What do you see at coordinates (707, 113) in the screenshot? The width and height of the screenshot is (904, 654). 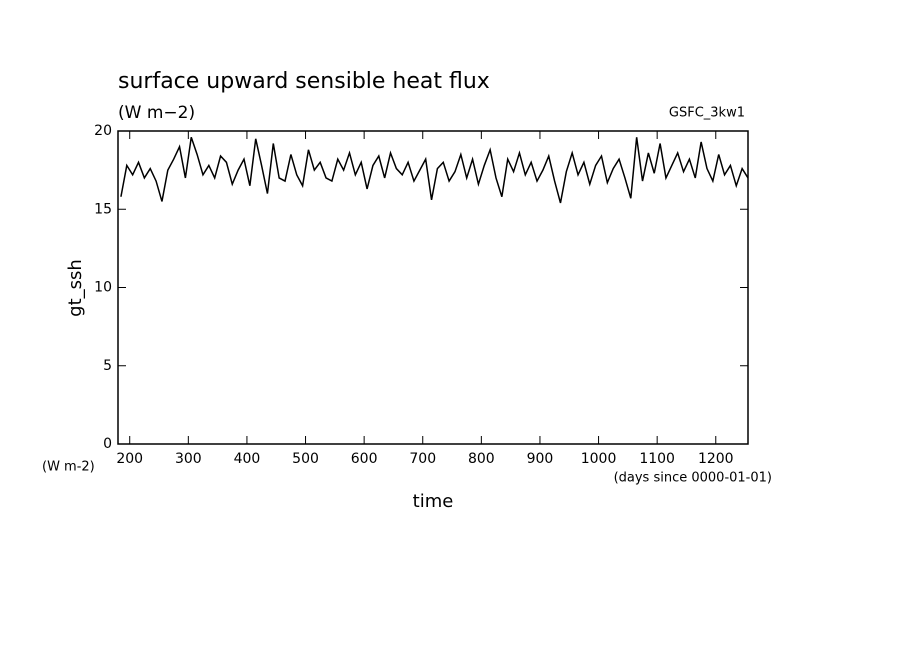 I see `annotation: GSFC_3kw1` at bounding box center [707, 113].